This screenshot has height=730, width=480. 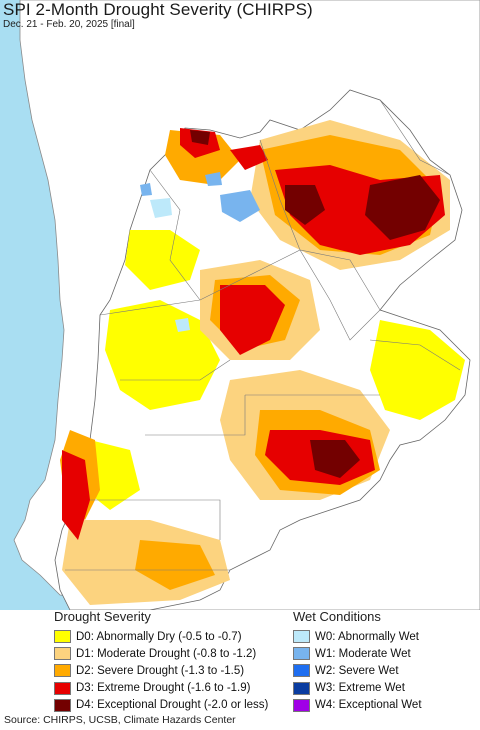 What do you see at coordinates (301, 688) in the screenshot?
I see `legend-swatch-w3` at bounding box center [301, 688].